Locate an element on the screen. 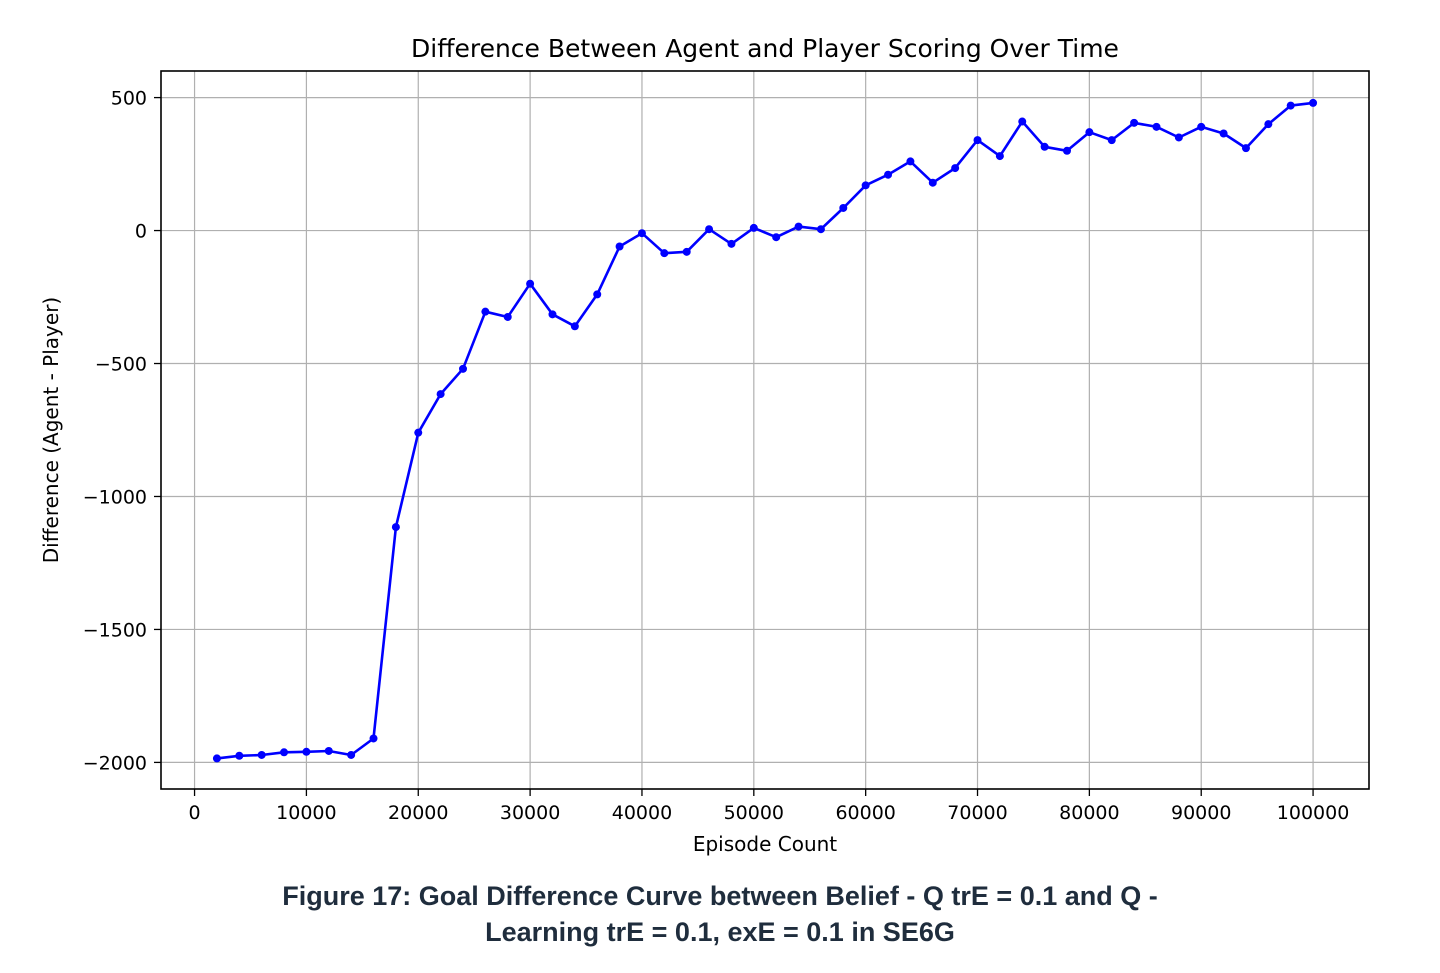 The height and width of the screenshot is (973, 1440). y-tick-label: 500 is located at coordinates (129, 99).